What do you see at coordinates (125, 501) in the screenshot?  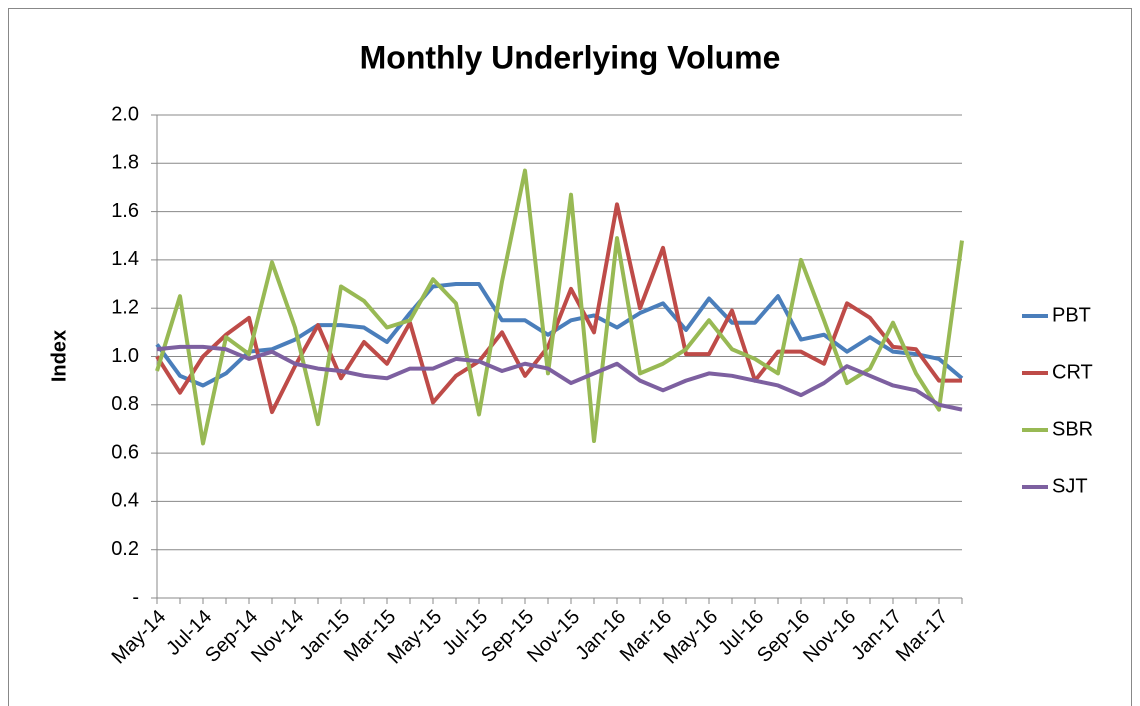 I see `y-tick-label: 0.4` at bounding box center [125, 501].